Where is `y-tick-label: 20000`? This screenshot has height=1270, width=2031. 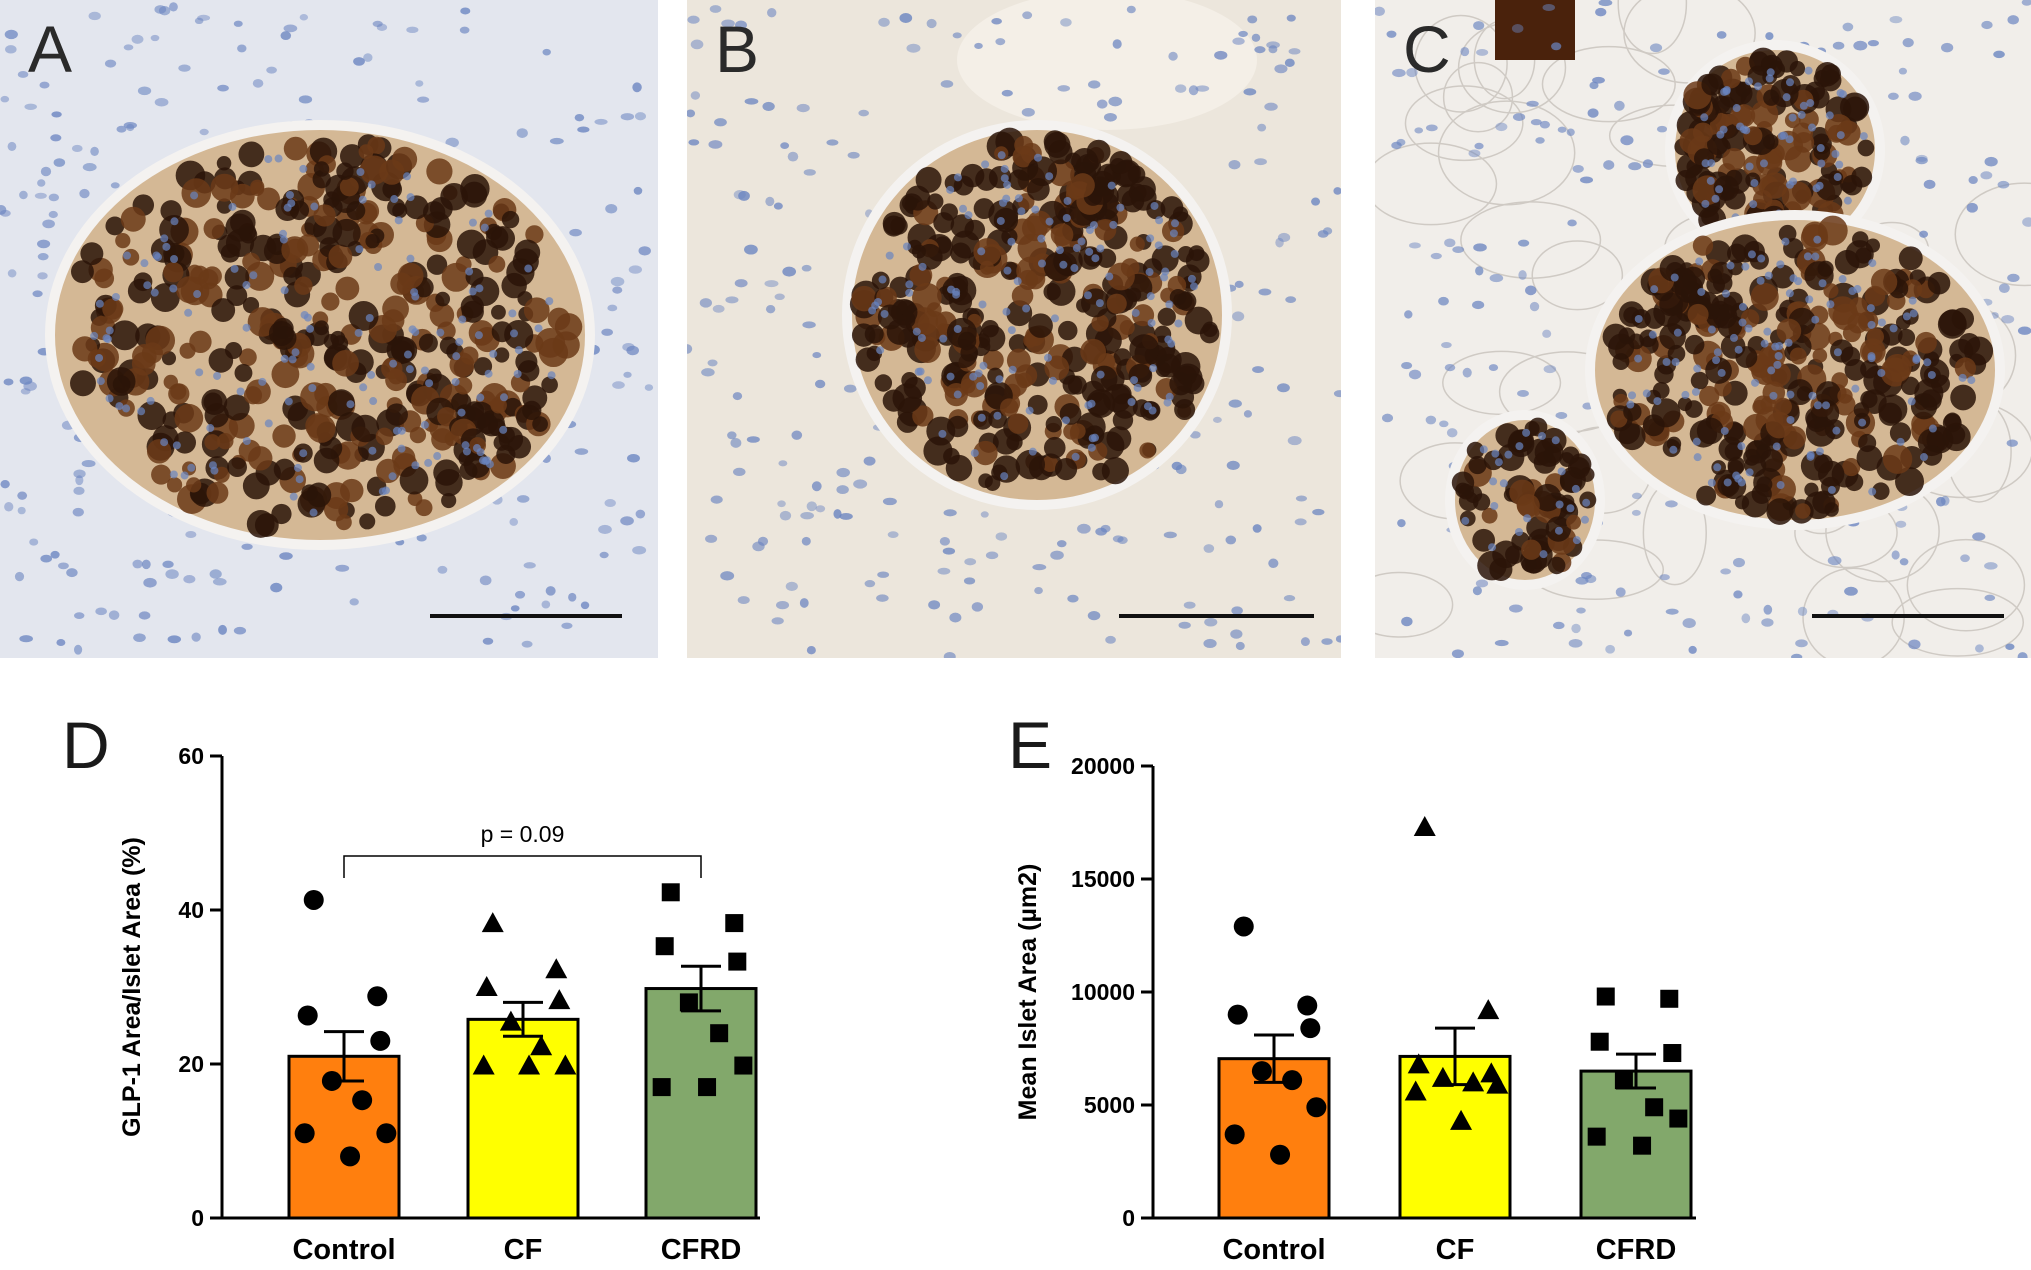
y-tick-label: 20000 is located at coordinates (1103, 766).